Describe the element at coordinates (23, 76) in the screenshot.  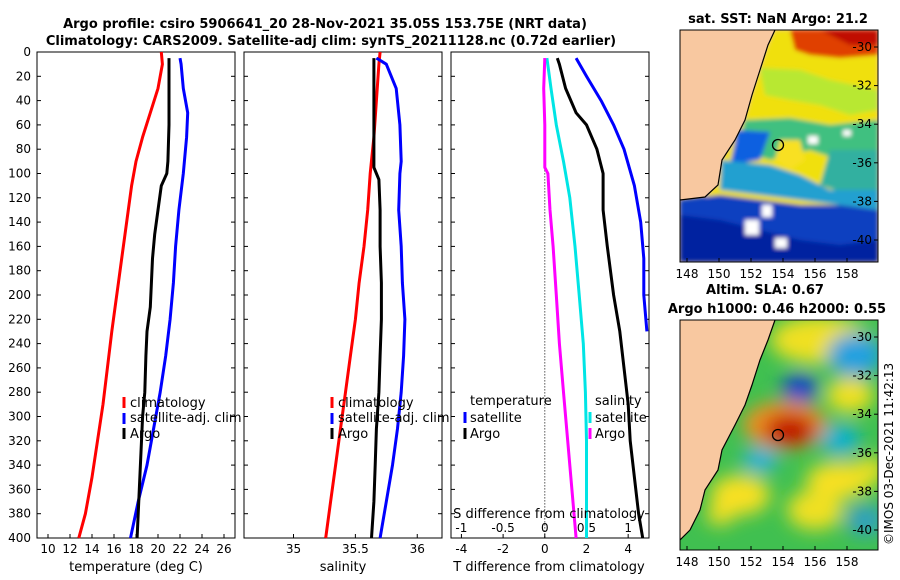
I see `depth-tick-label: 20` at that location.